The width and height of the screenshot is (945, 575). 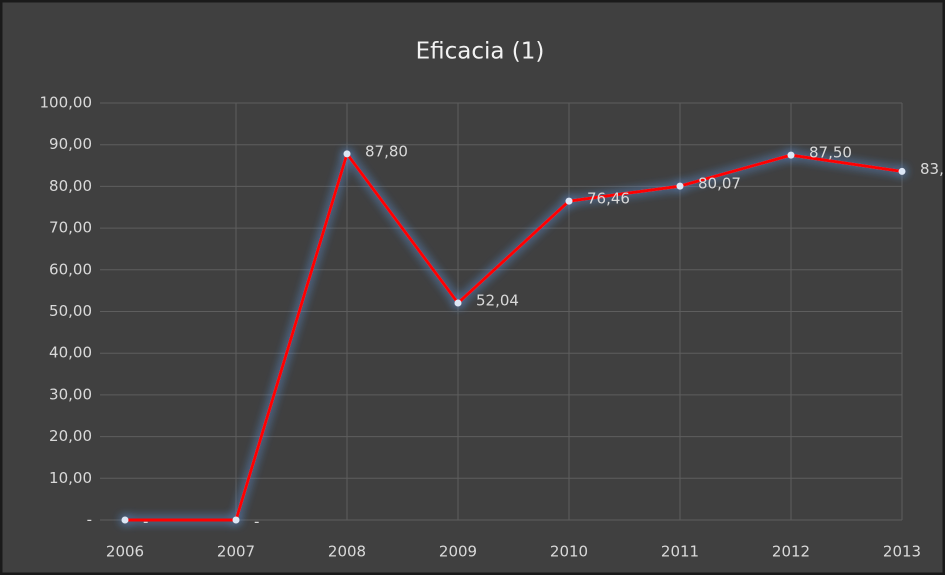 What do you see at coordinates (347, 552) in the screenshot?
I see `x-tick-label: 2008` at bounding box center [347, 552].